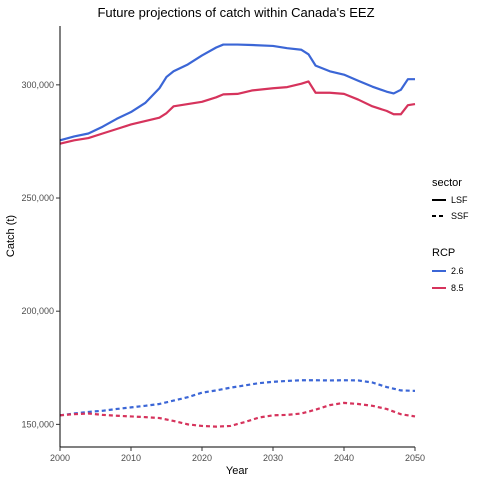 This screenshot has height=480, width=480. Describe the element at coordinates (447, 183) in the screenshot. I see `legend-title-sector: sector` at that location.